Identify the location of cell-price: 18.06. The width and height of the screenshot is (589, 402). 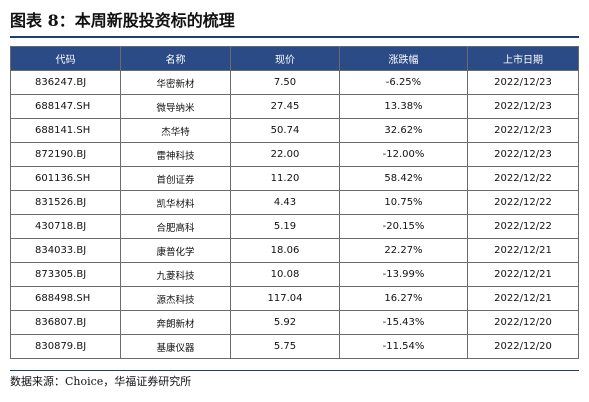
(285, 250).